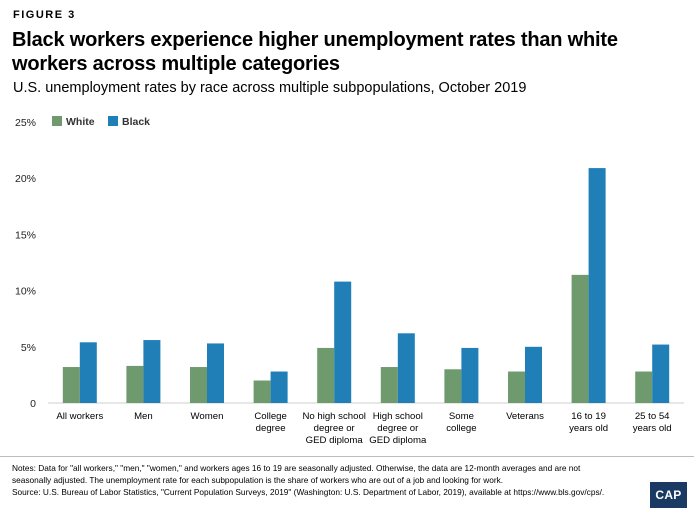 This screenshot has width=694, height=521. What do you see at coordinates (668, 495) in the screenshot?
I see `cap-logo: CAP` at bounding box center [668, 495].